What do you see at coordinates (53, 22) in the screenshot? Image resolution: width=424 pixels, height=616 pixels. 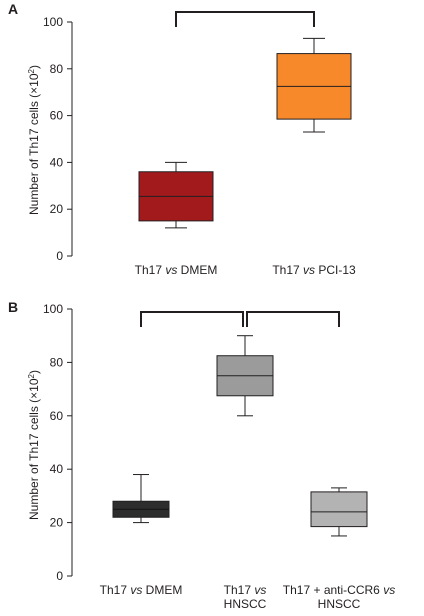 I see `panel-a-y-tick-label-100: 100` at bounding box center [53, 22].